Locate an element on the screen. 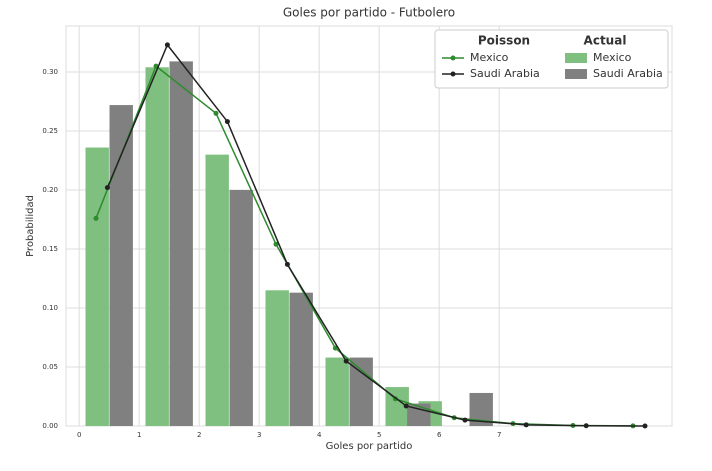  x-tick-label: 1 is located at coordinates (139, 435).